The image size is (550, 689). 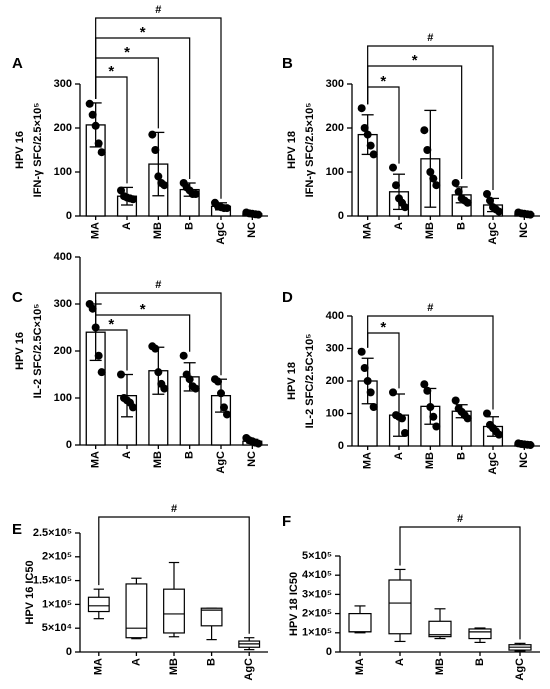 I want to click on y-tick-label: 1.5×10⁵, so click(x=52, y=581).